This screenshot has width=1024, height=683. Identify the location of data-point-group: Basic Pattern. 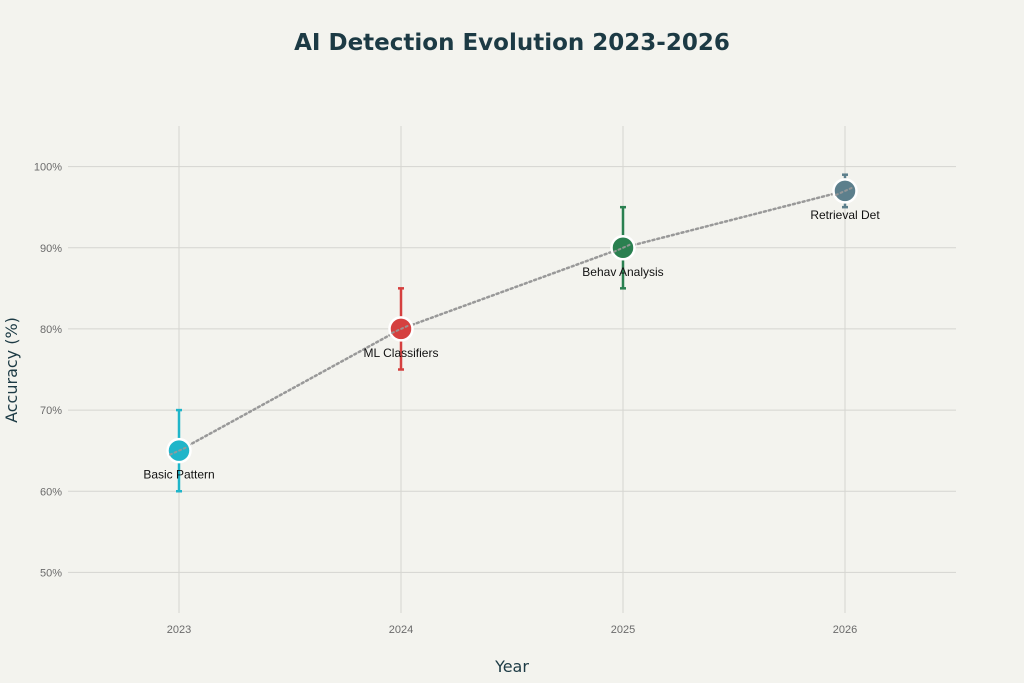
(179, 450).